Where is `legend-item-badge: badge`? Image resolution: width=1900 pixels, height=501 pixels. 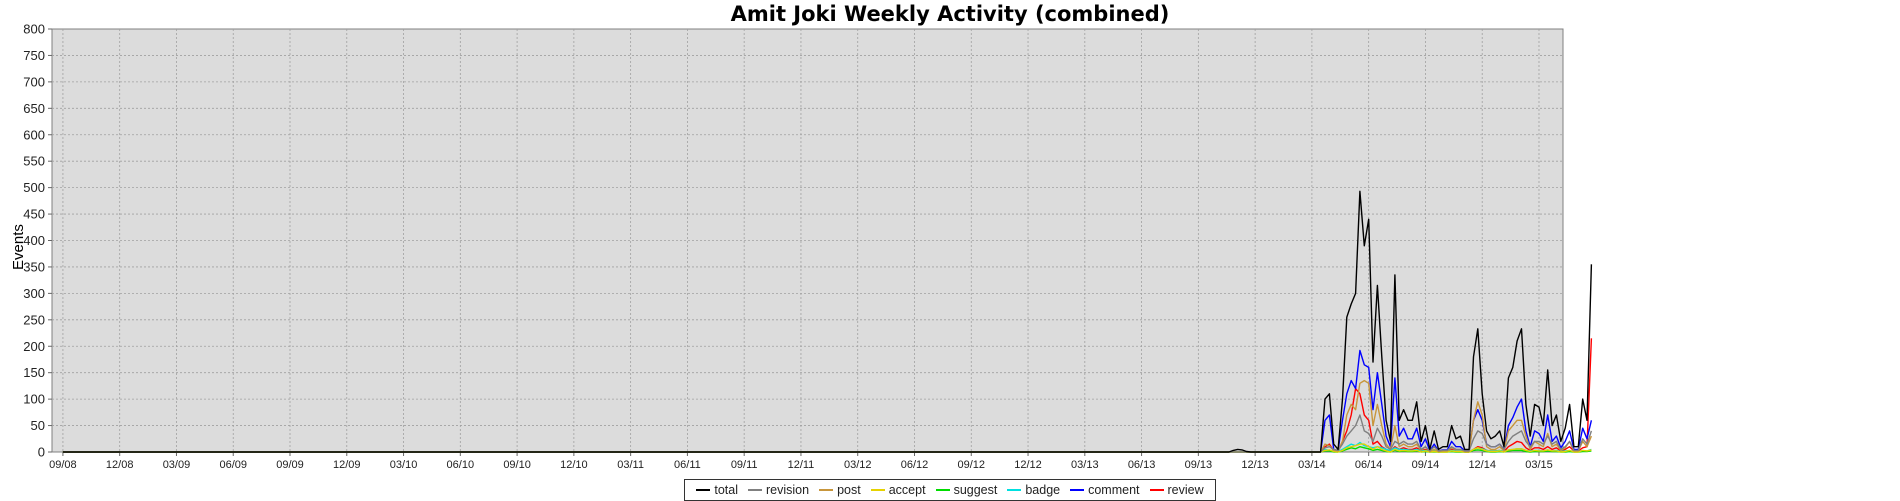 legend-item-badge: badge is located at coordinates (1033, 490).